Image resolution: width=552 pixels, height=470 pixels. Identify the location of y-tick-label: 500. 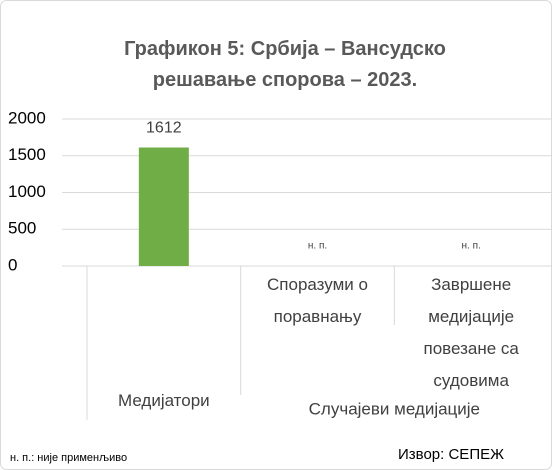
(22, 228).